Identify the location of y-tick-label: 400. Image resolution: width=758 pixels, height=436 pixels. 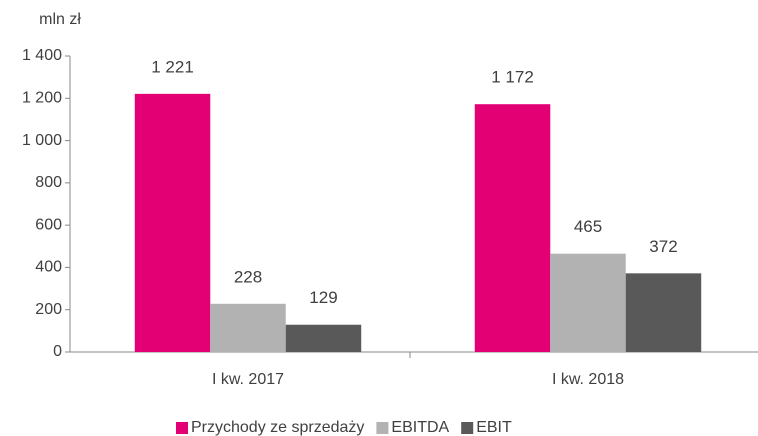
(48, 267).